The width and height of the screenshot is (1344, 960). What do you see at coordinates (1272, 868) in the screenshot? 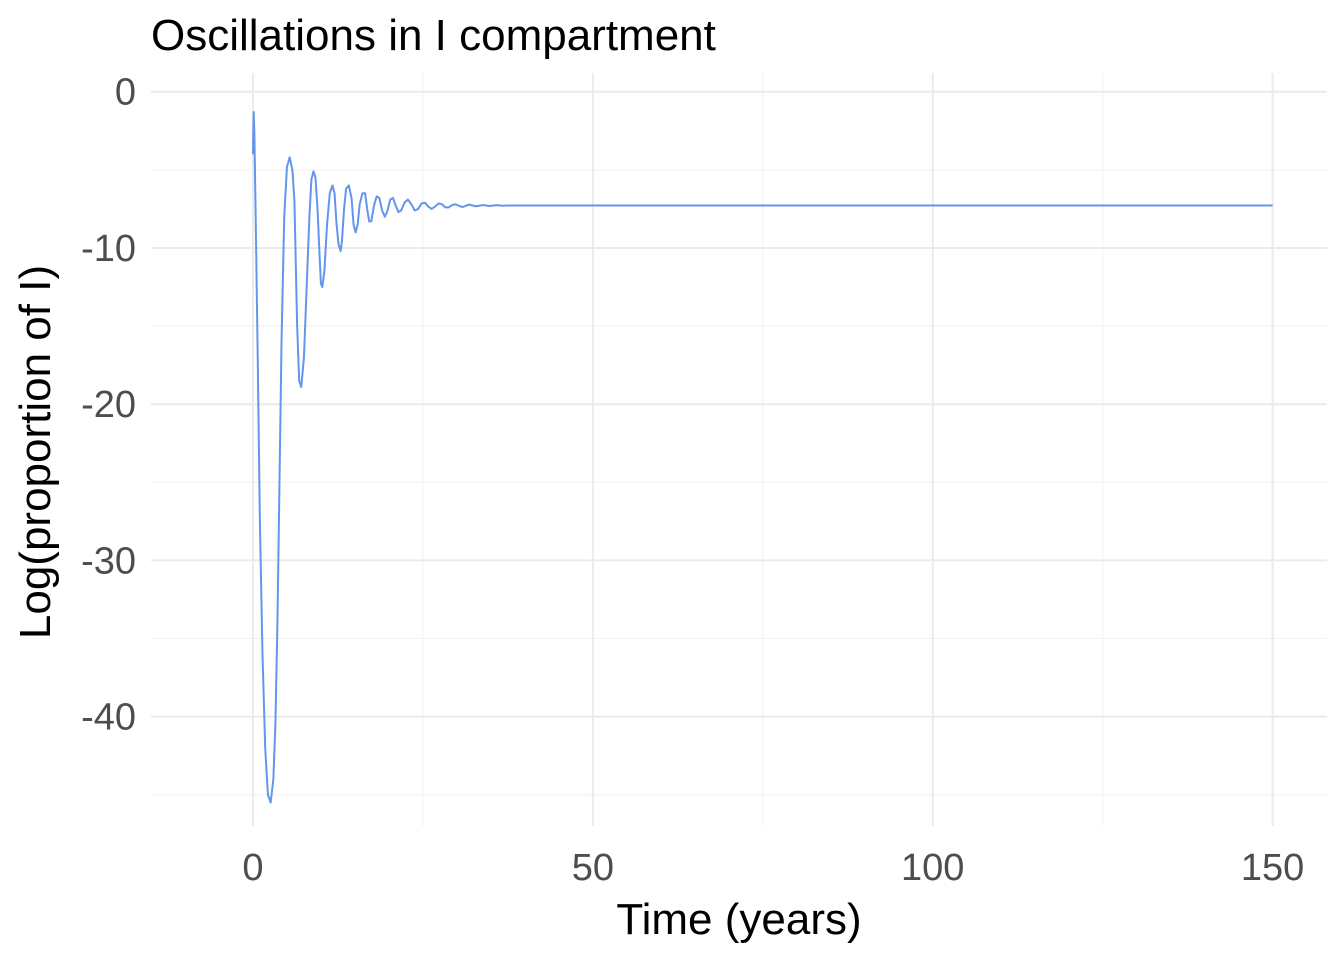
I see `x-tick-label: 150` at bounding box center [1272, 868].